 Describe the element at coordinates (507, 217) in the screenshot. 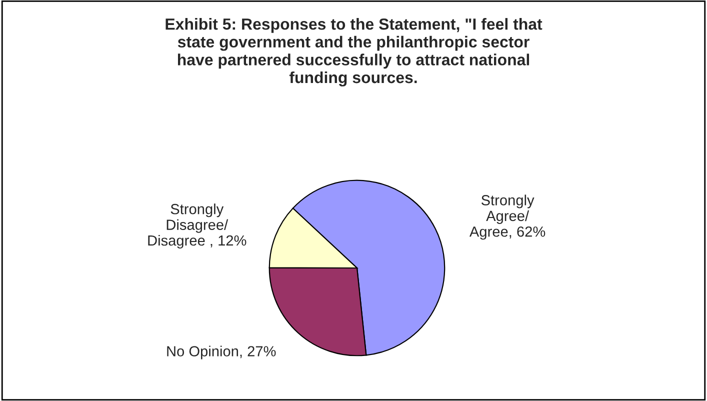

I see `slice-label: Strongly Agree/ Agree, 62%` at that location.